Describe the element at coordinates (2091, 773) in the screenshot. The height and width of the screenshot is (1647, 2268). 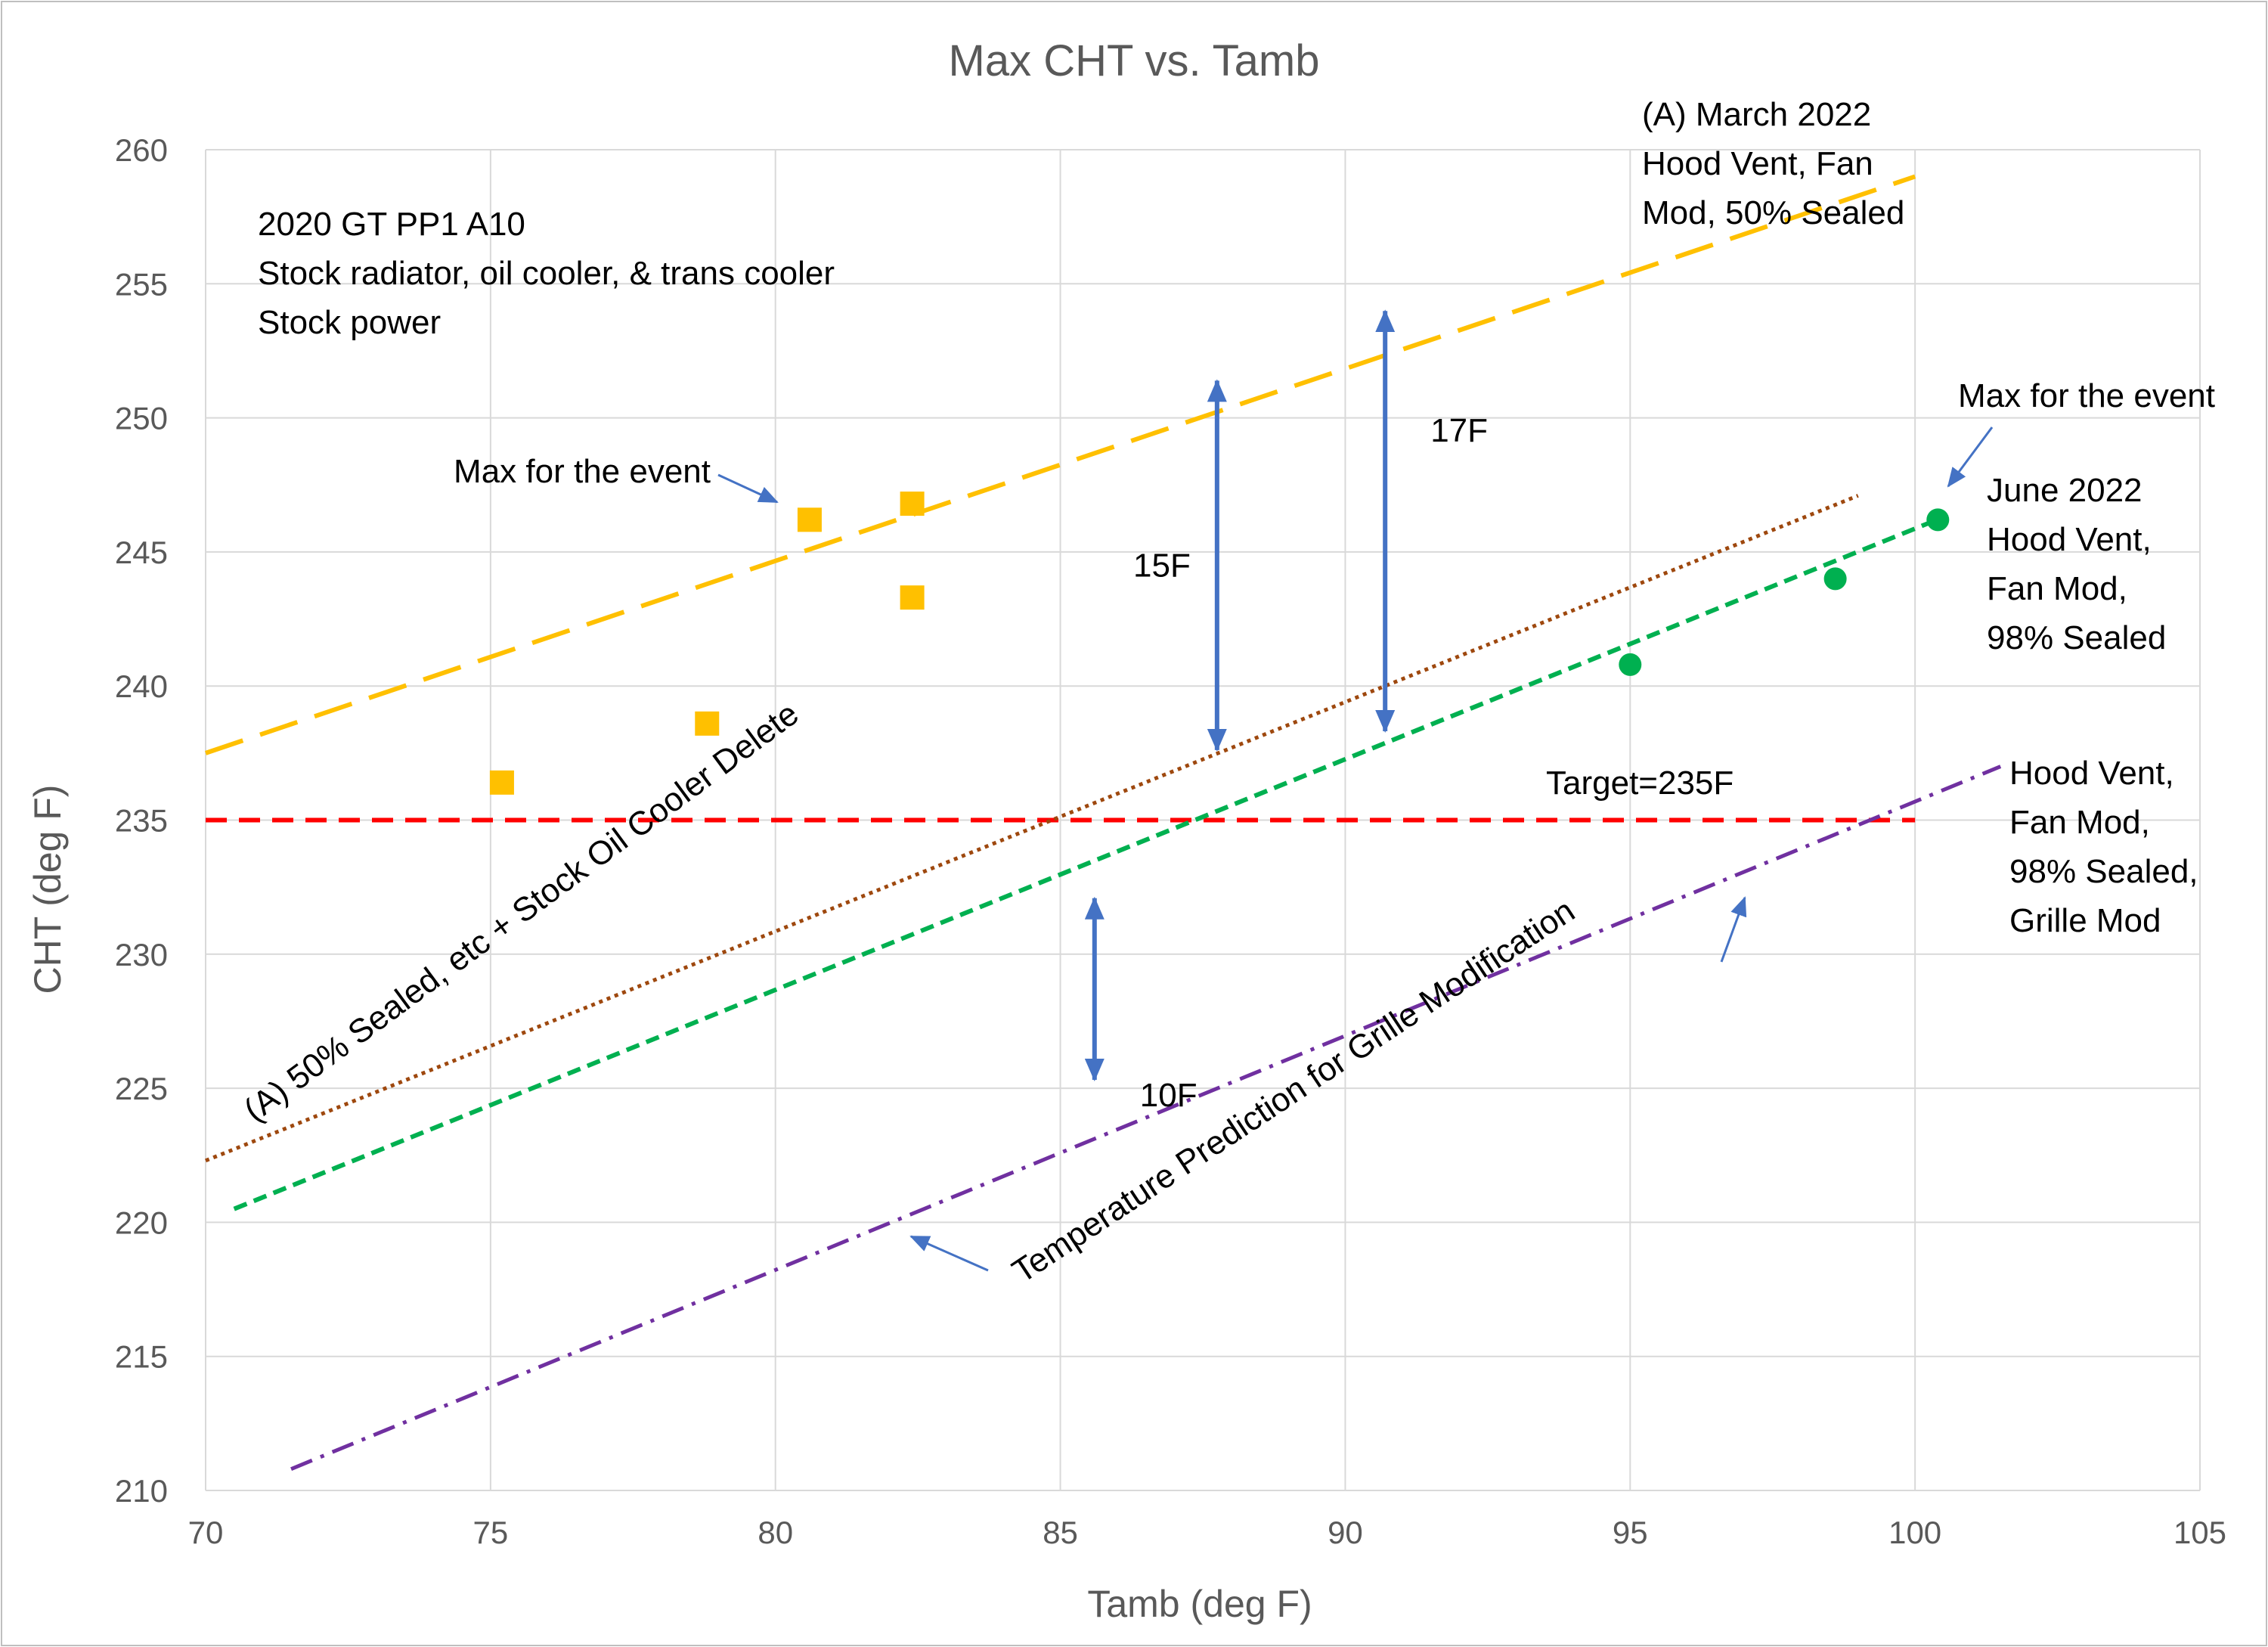
I see `grille-series-label: Hood Vent,` at that location.